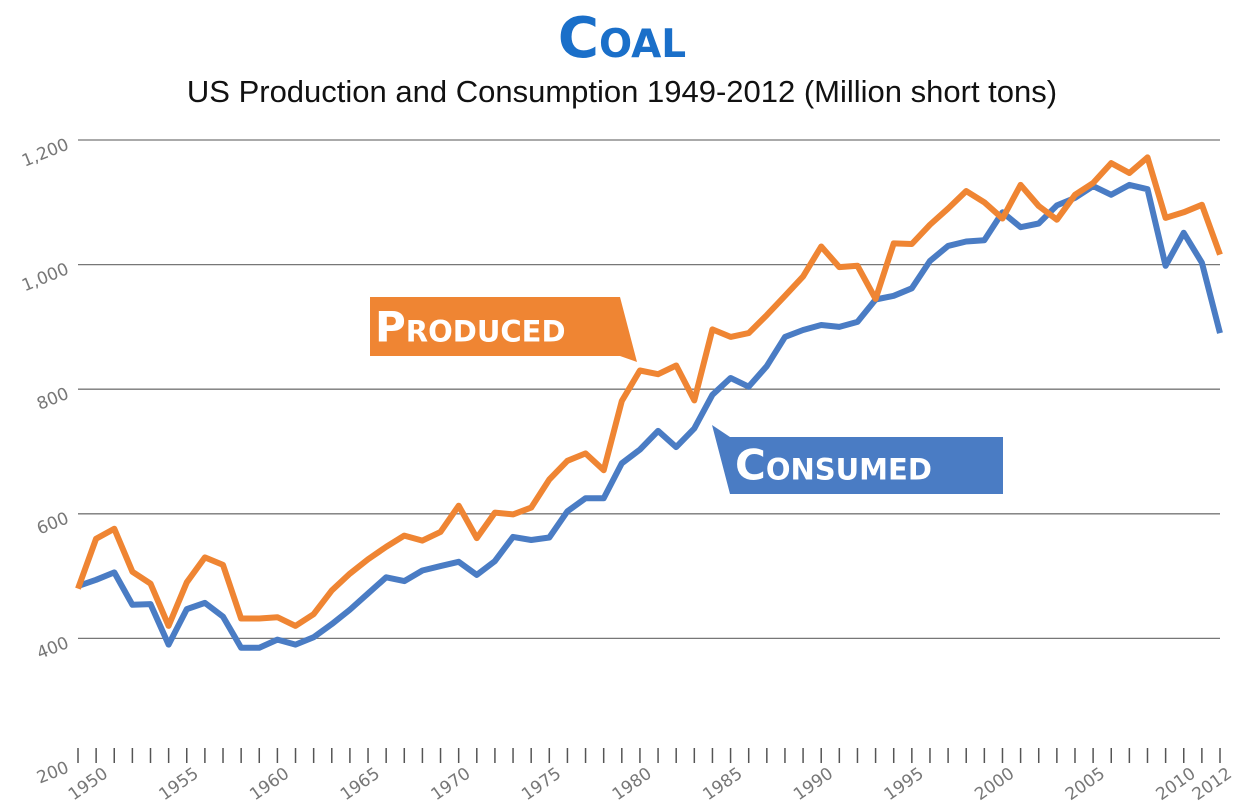 This screenshot has width=1246, height=810. I want to click on x-tick-label: 1985, so click(722, 784).